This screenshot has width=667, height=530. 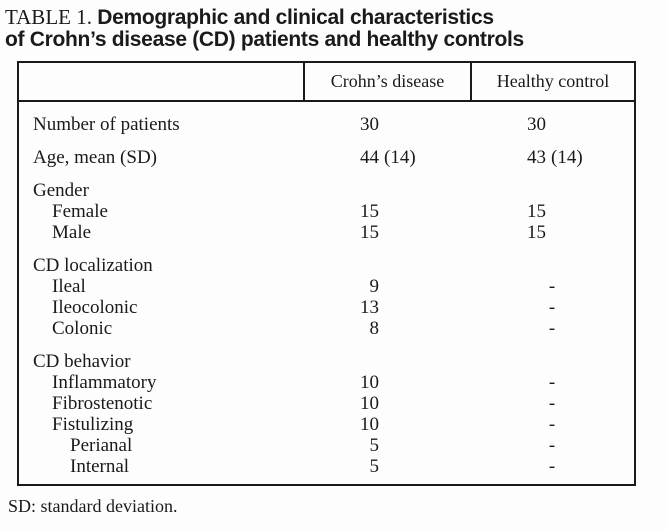 I want to click on table-row: Colonic 8 -, so click(x=326, y=328).